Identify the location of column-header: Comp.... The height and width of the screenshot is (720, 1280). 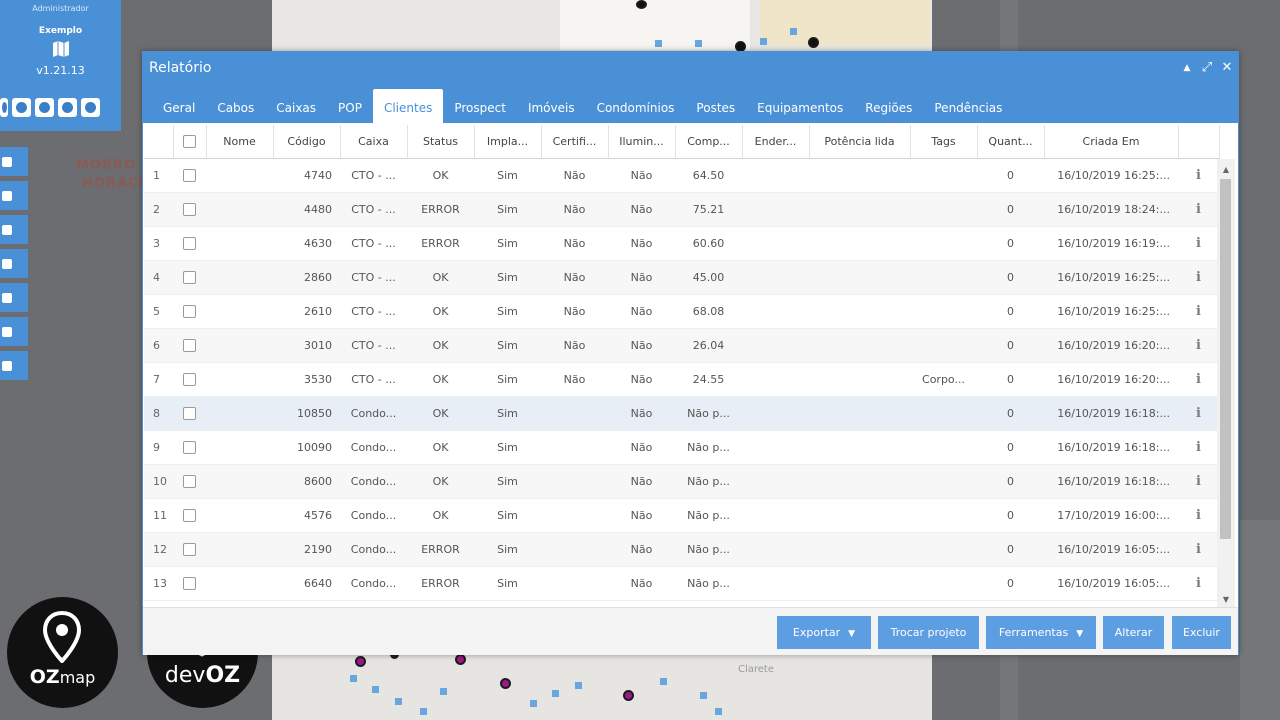
(709, 142).